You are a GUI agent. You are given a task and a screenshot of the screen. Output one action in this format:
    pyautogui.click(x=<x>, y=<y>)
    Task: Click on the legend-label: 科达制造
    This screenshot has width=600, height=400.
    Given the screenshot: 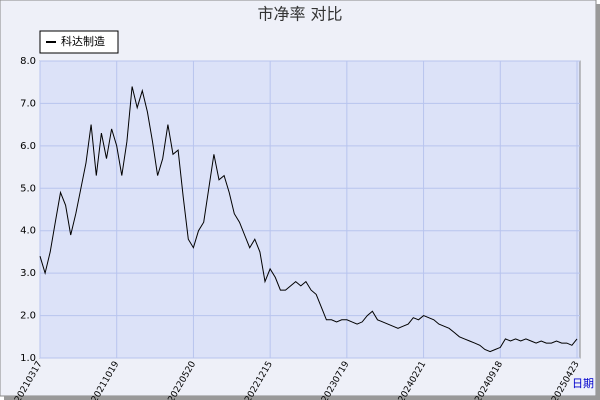 What is the action you would take?
    pyautogui.click(x=83, y=41)
    